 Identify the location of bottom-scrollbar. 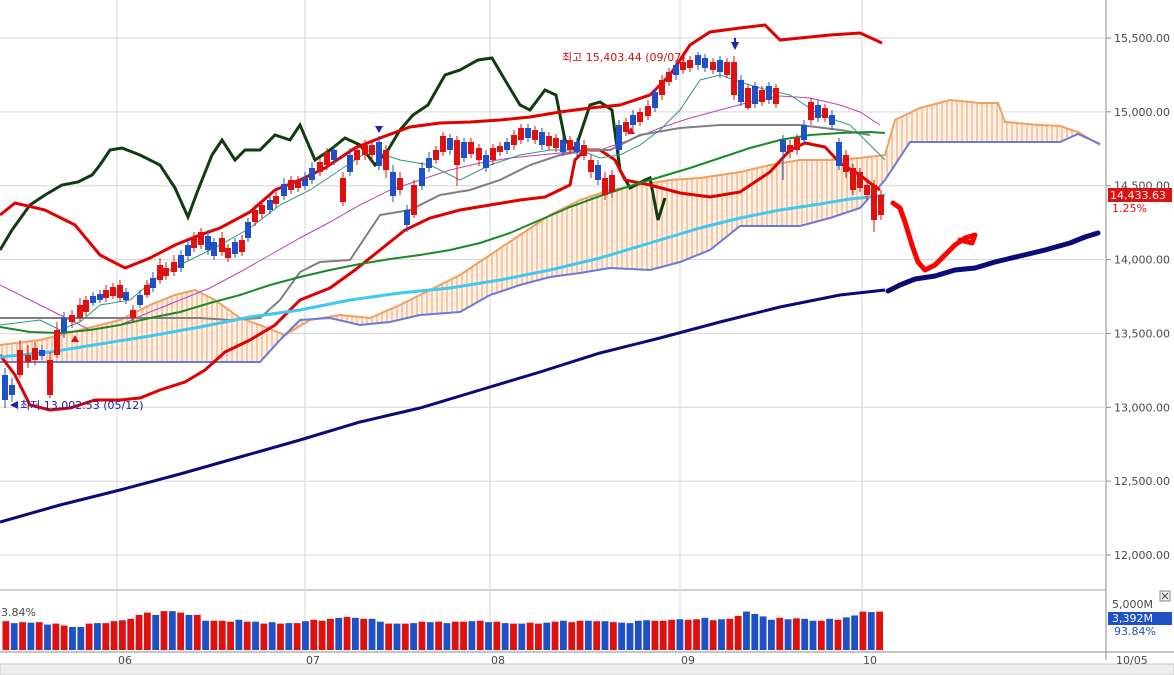
(587, 669).